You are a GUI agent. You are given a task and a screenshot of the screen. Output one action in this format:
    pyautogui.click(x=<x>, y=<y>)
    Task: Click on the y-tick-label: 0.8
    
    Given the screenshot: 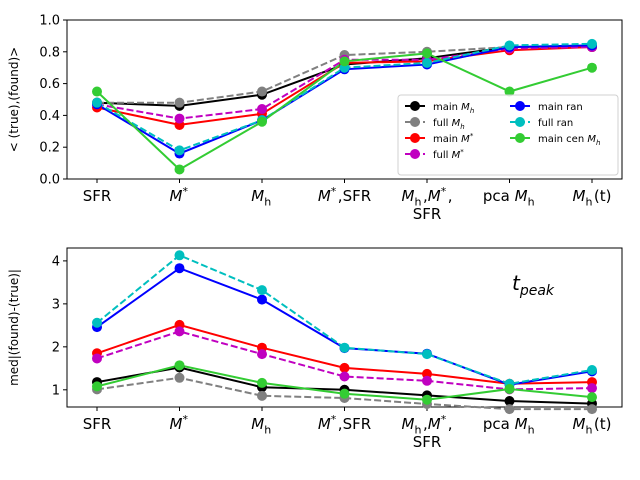 What is the action you would take?
    pyautogui.click(x=49, y=52)
    